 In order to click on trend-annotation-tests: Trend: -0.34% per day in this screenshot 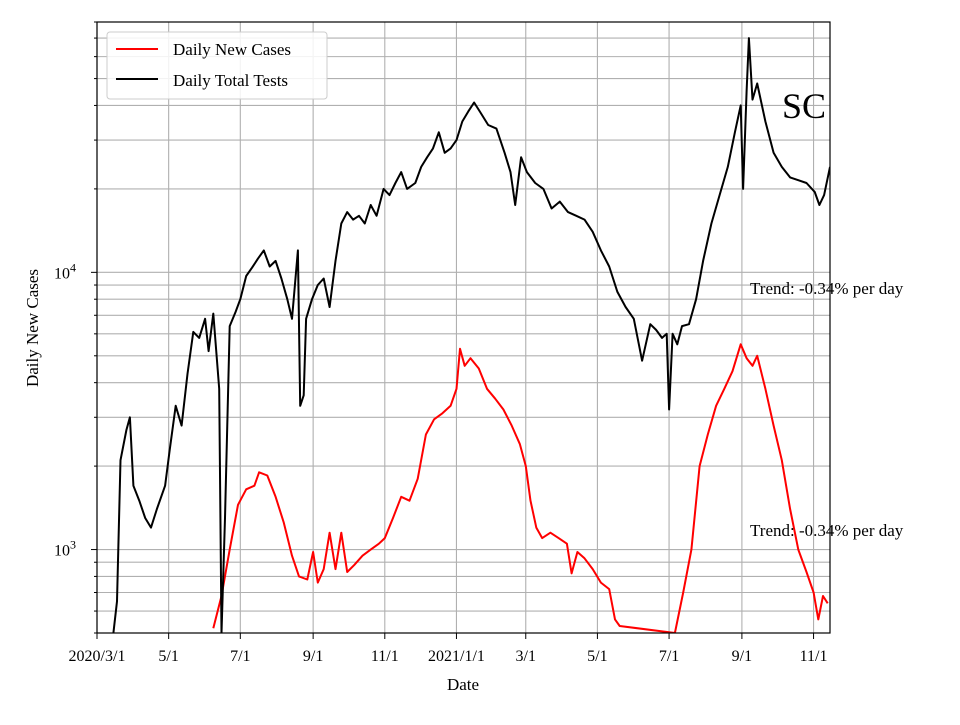, I will do `click(827, 288)`.